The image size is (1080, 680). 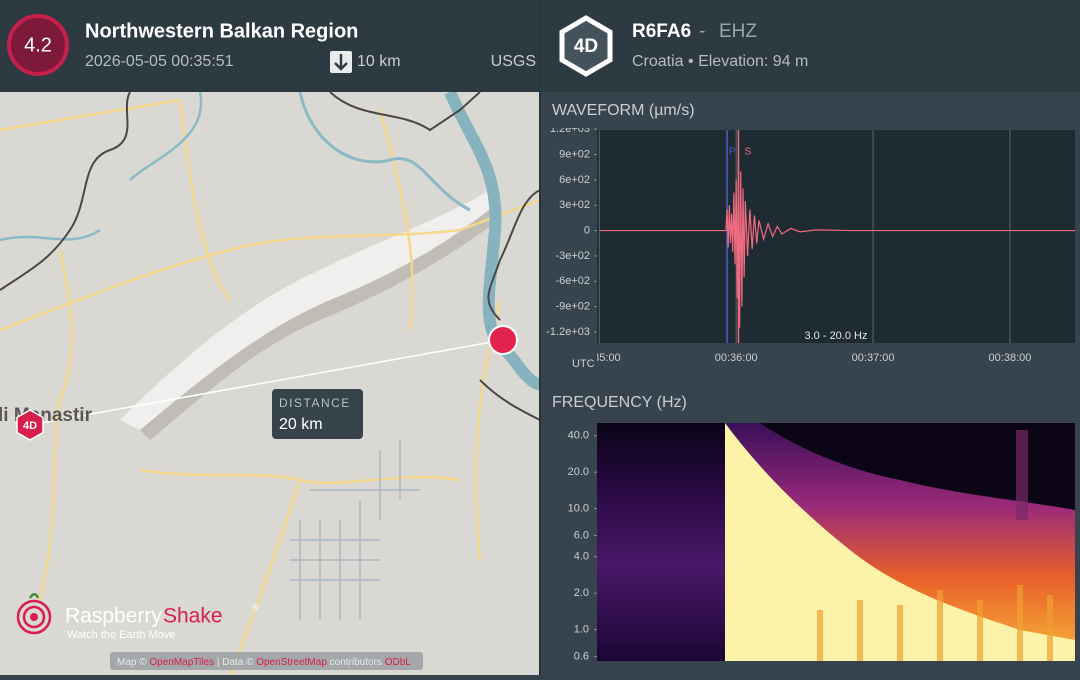 I want to click on magnitude: 4.2, so click(x=38, y=45).